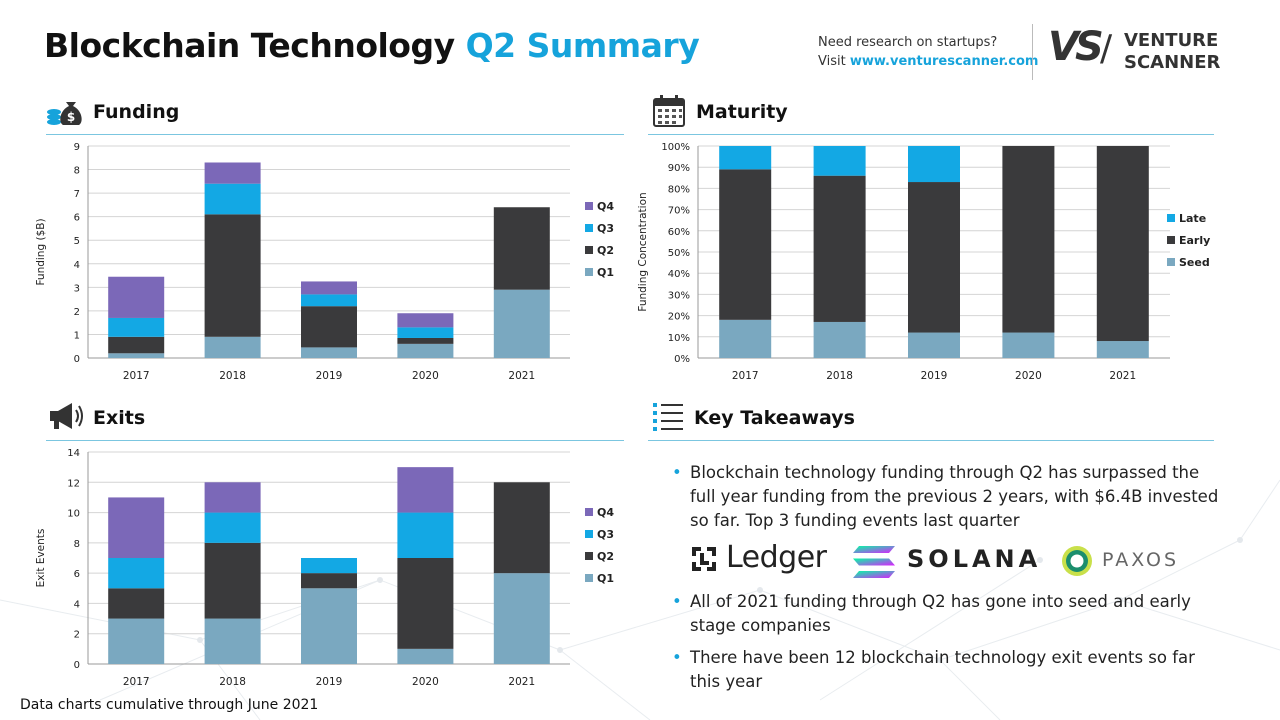 Image resolution: width=1280 pixels, height=720 pixels. Describe the element at coordinates (249, 45) in the screenshot. I see `title-main: Blockchain Technology` at that location.